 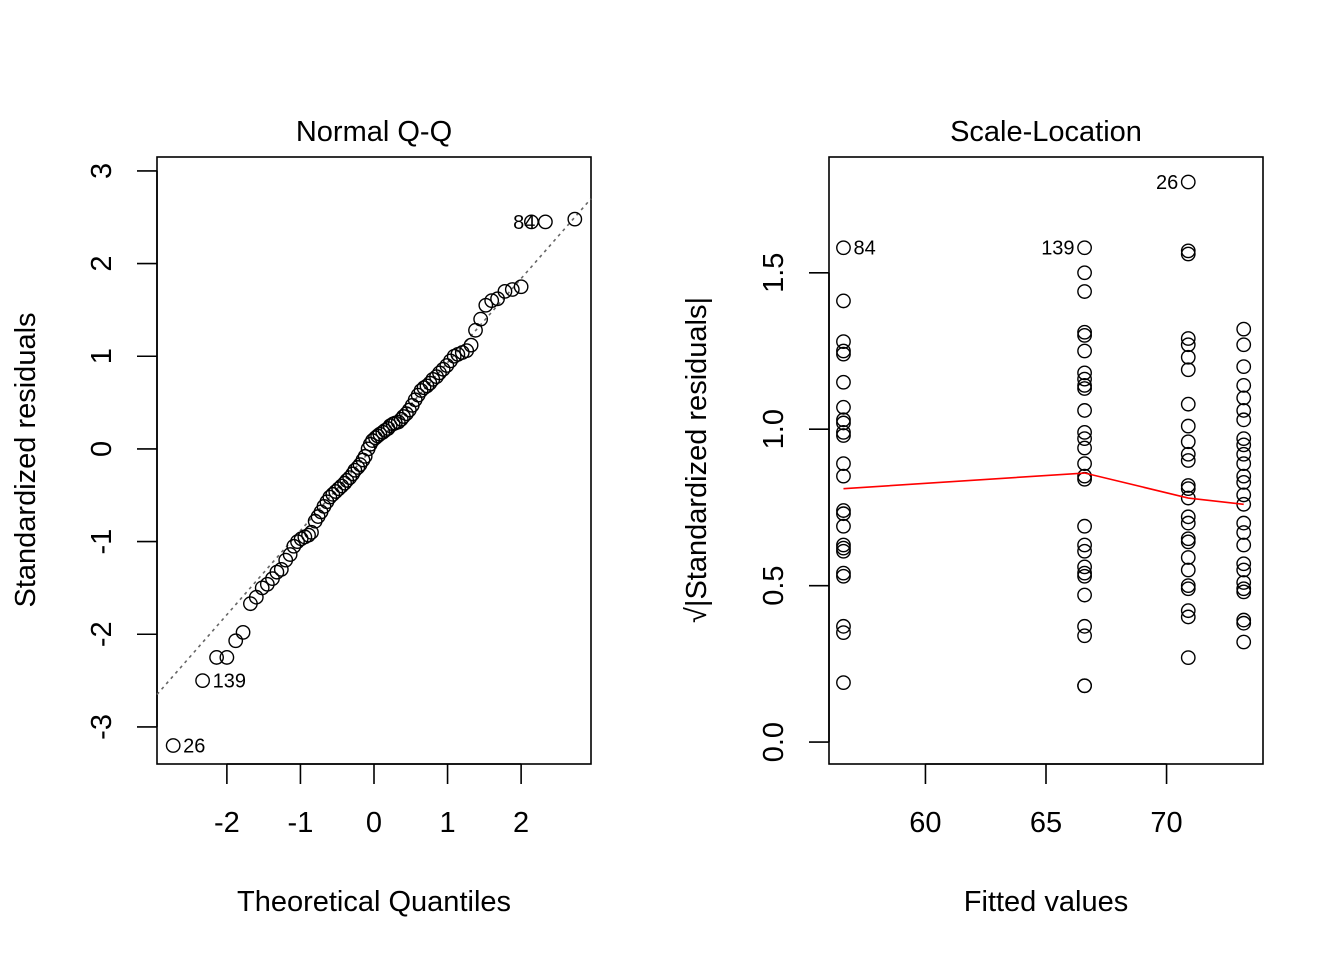 I want to click on qq-y-tick-label: 1, so click(x=102, y=356).